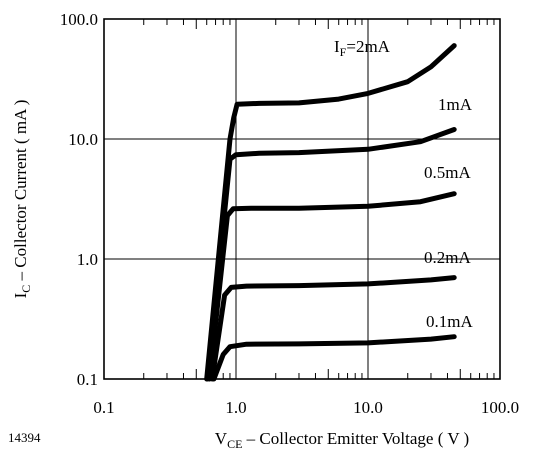 This screenshot has height=457, width=534. Describe the element at coordinates (22, 199) in the screenshot. I see `y-axis-label: IC – Collector Current ( mA )` at that location.